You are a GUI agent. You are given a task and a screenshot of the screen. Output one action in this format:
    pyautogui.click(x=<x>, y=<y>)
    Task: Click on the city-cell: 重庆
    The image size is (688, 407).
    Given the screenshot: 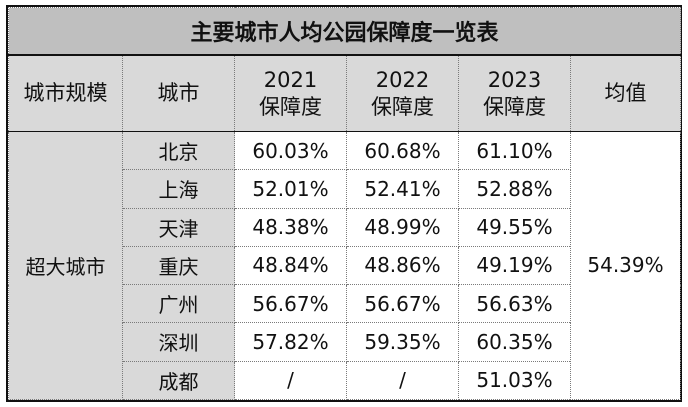 What is the action you would take?
    pyautogui.click(x=178, y=265)
    